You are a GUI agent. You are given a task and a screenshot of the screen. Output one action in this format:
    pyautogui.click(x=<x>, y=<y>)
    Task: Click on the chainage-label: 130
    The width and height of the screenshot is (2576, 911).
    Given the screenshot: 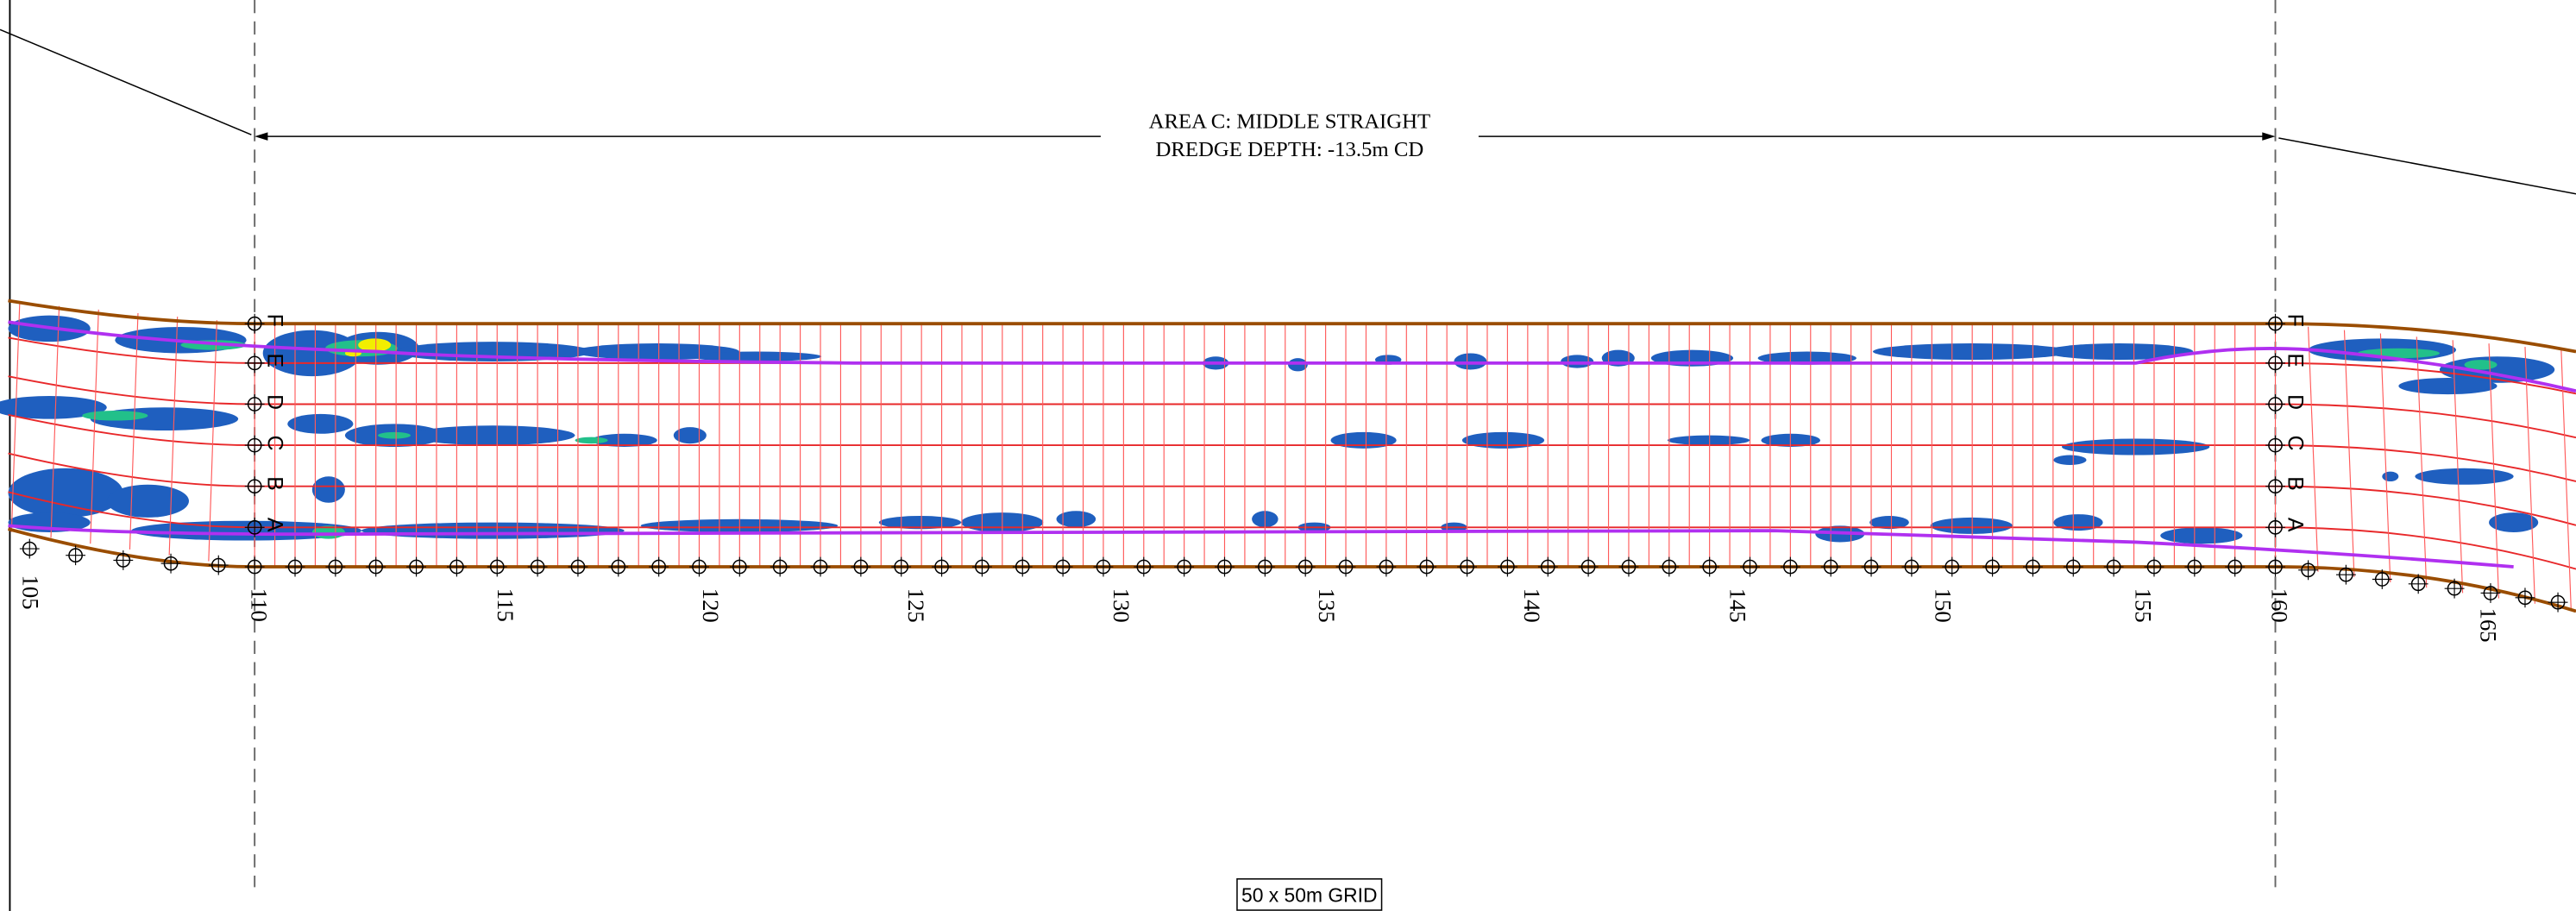 What is the action you would take?
    pyautogui.click(x=1121, y=605)
    